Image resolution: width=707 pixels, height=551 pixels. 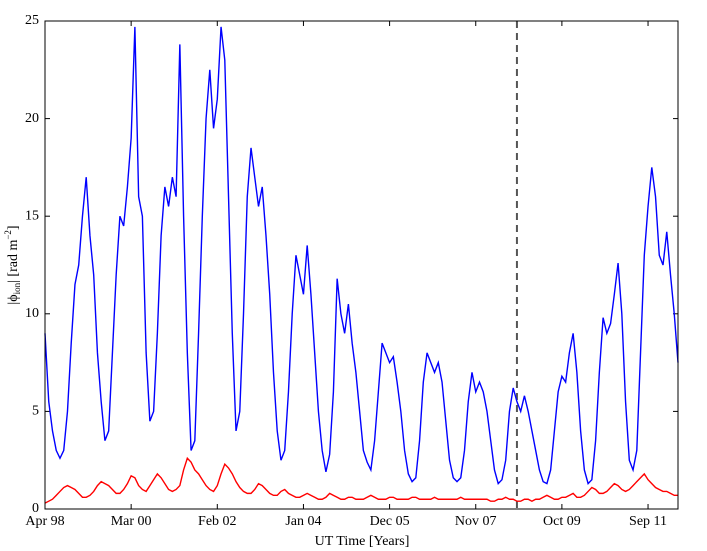 What do you see at coordinates (13, 227) in the screenshot?
I see `y-label-part: ]` at bounding box center [13, 227].